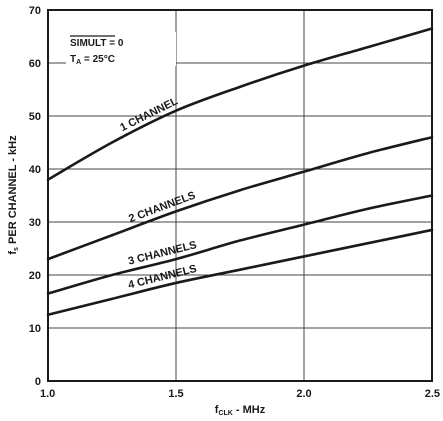 The width and height of the screenshot is (443, 421). I want to click on y-axis-title: fs PER CHANNEL - kHz, so click(13, 195).